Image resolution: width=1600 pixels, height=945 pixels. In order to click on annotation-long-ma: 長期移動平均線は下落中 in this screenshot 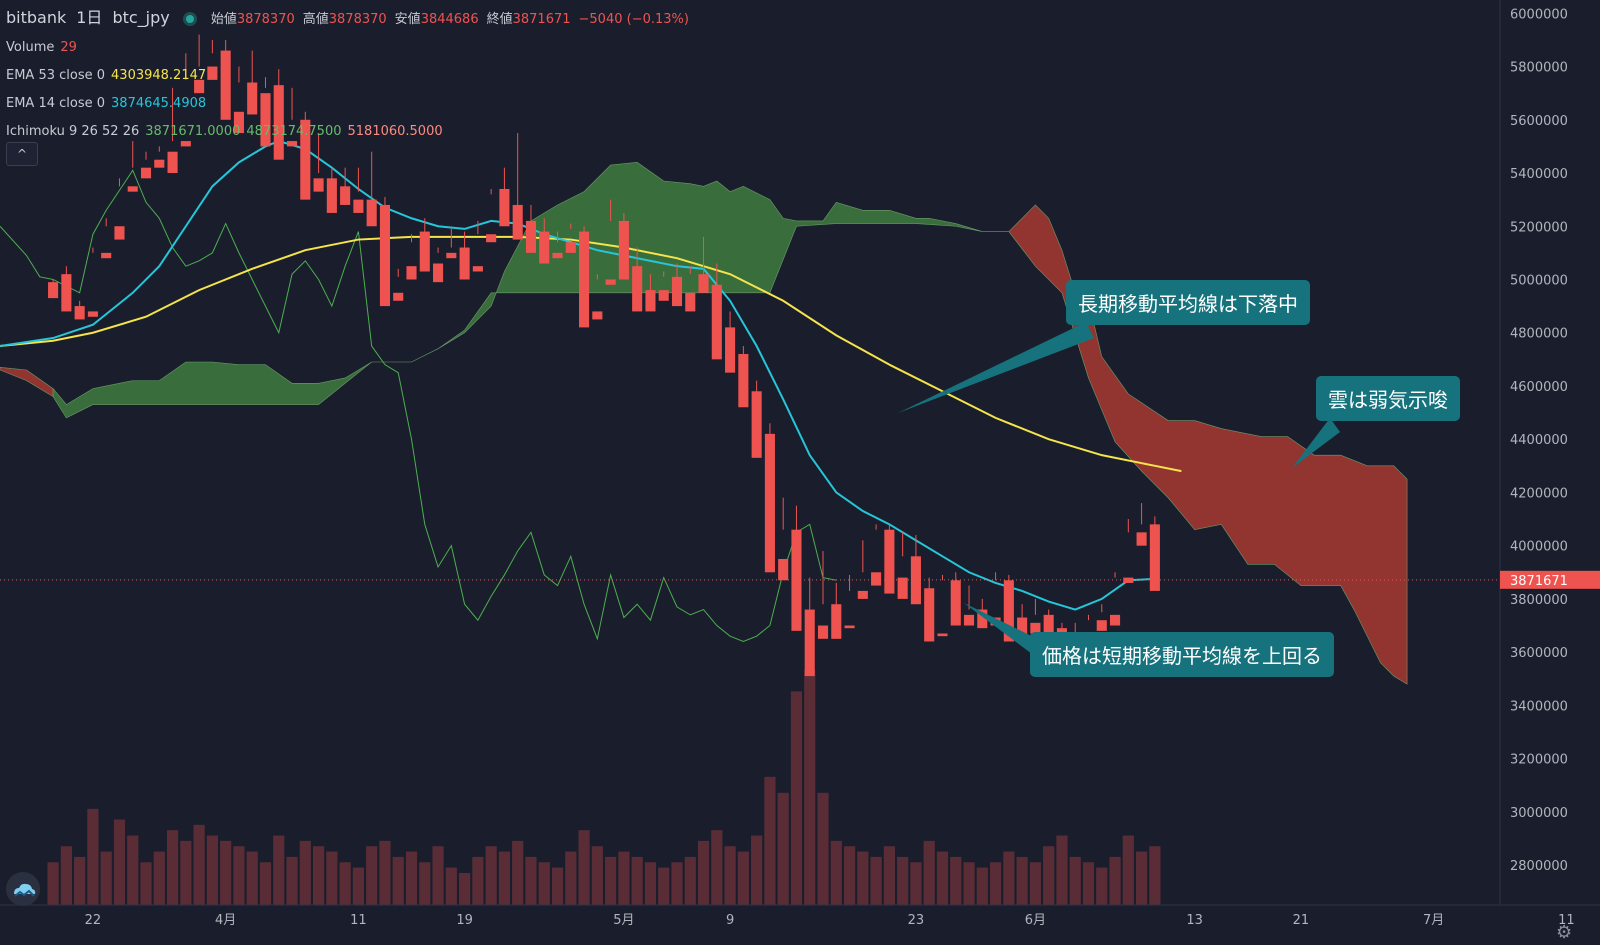, I will do `click(1188, 302)`.